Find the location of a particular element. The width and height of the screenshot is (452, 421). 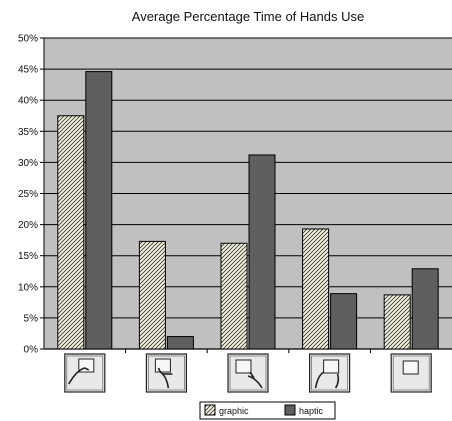

y-tick-label: 30% is located at coordinates (28, 163).